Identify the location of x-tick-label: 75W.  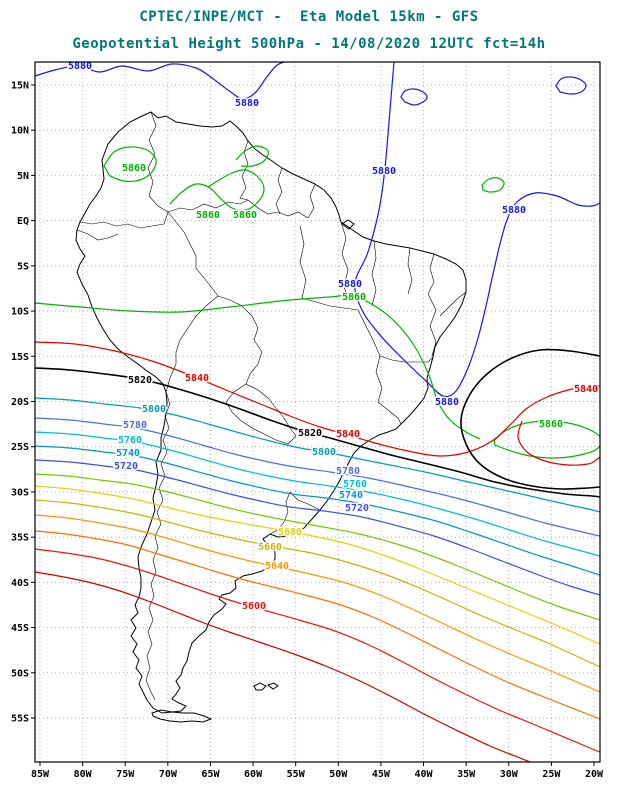
(125, 774).